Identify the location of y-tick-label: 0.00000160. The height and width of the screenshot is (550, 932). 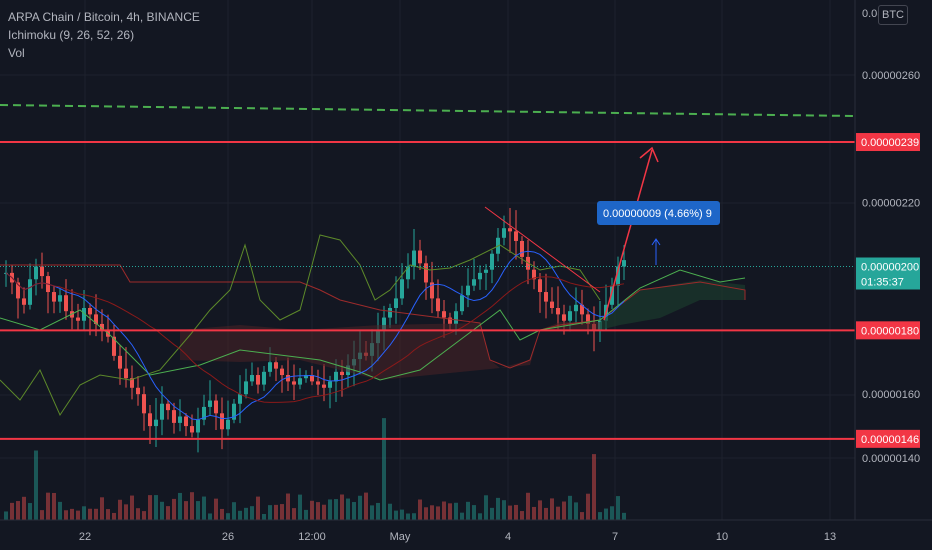
(891, 395).